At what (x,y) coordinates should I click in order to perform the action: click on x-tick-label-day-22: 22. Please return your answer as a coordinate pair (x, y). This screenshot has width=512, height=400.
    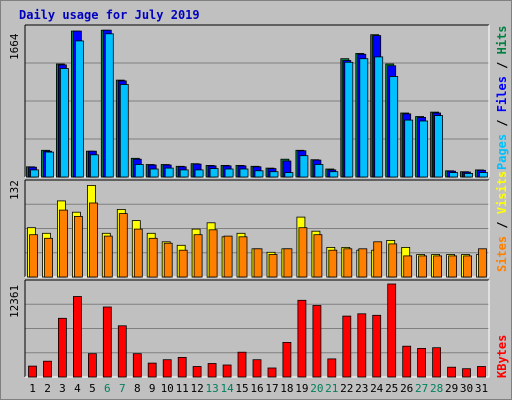
    Looking at the image, I should click on (346, 388).